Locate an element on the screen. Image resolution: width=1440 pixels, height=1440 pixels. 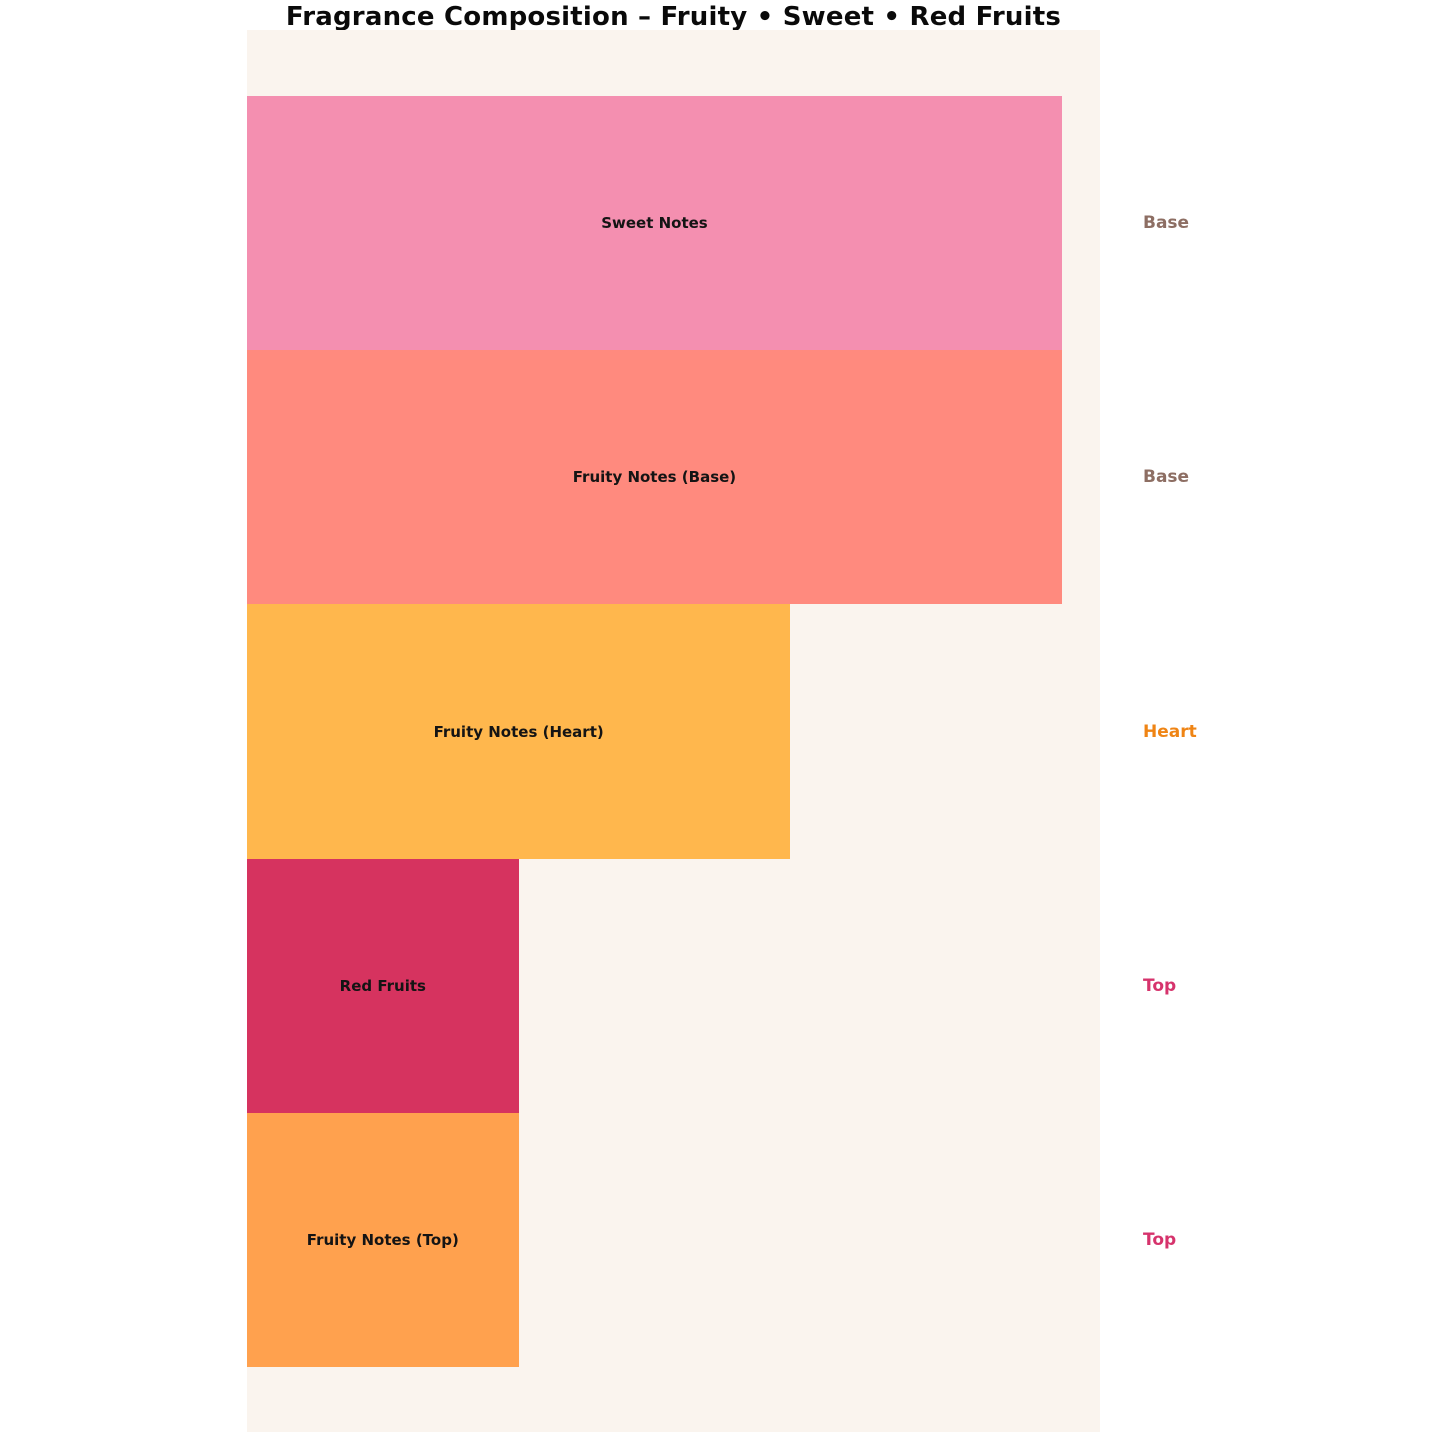
bar-label: Fruity Notes (Top) is located at coordinates (382, 1239).